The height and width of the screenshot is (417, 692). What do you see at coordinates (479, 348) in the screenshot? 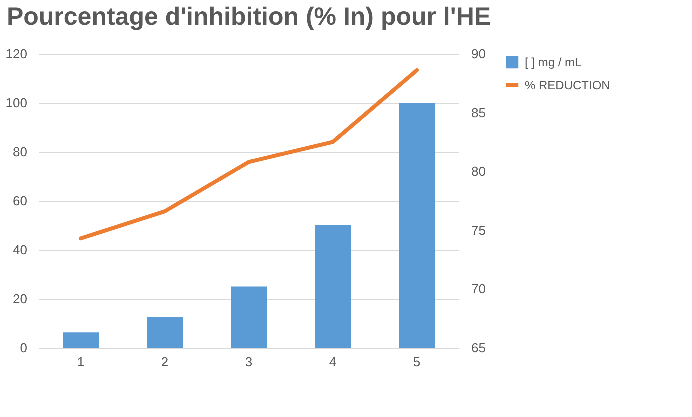
I see `y2-tick-label: 65` at bounding box center [479, 348].